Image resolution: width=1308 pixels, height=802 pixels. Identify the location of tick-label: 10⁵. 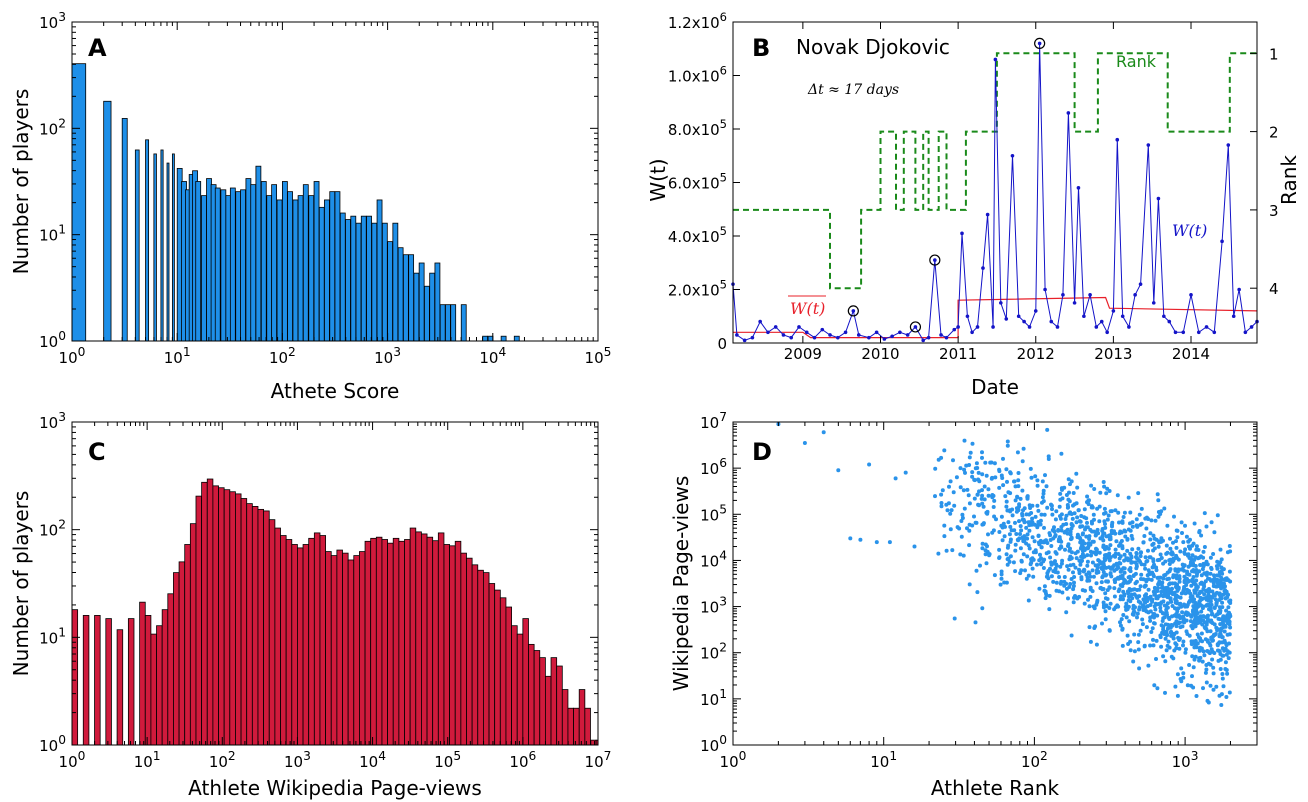
(713, 513).